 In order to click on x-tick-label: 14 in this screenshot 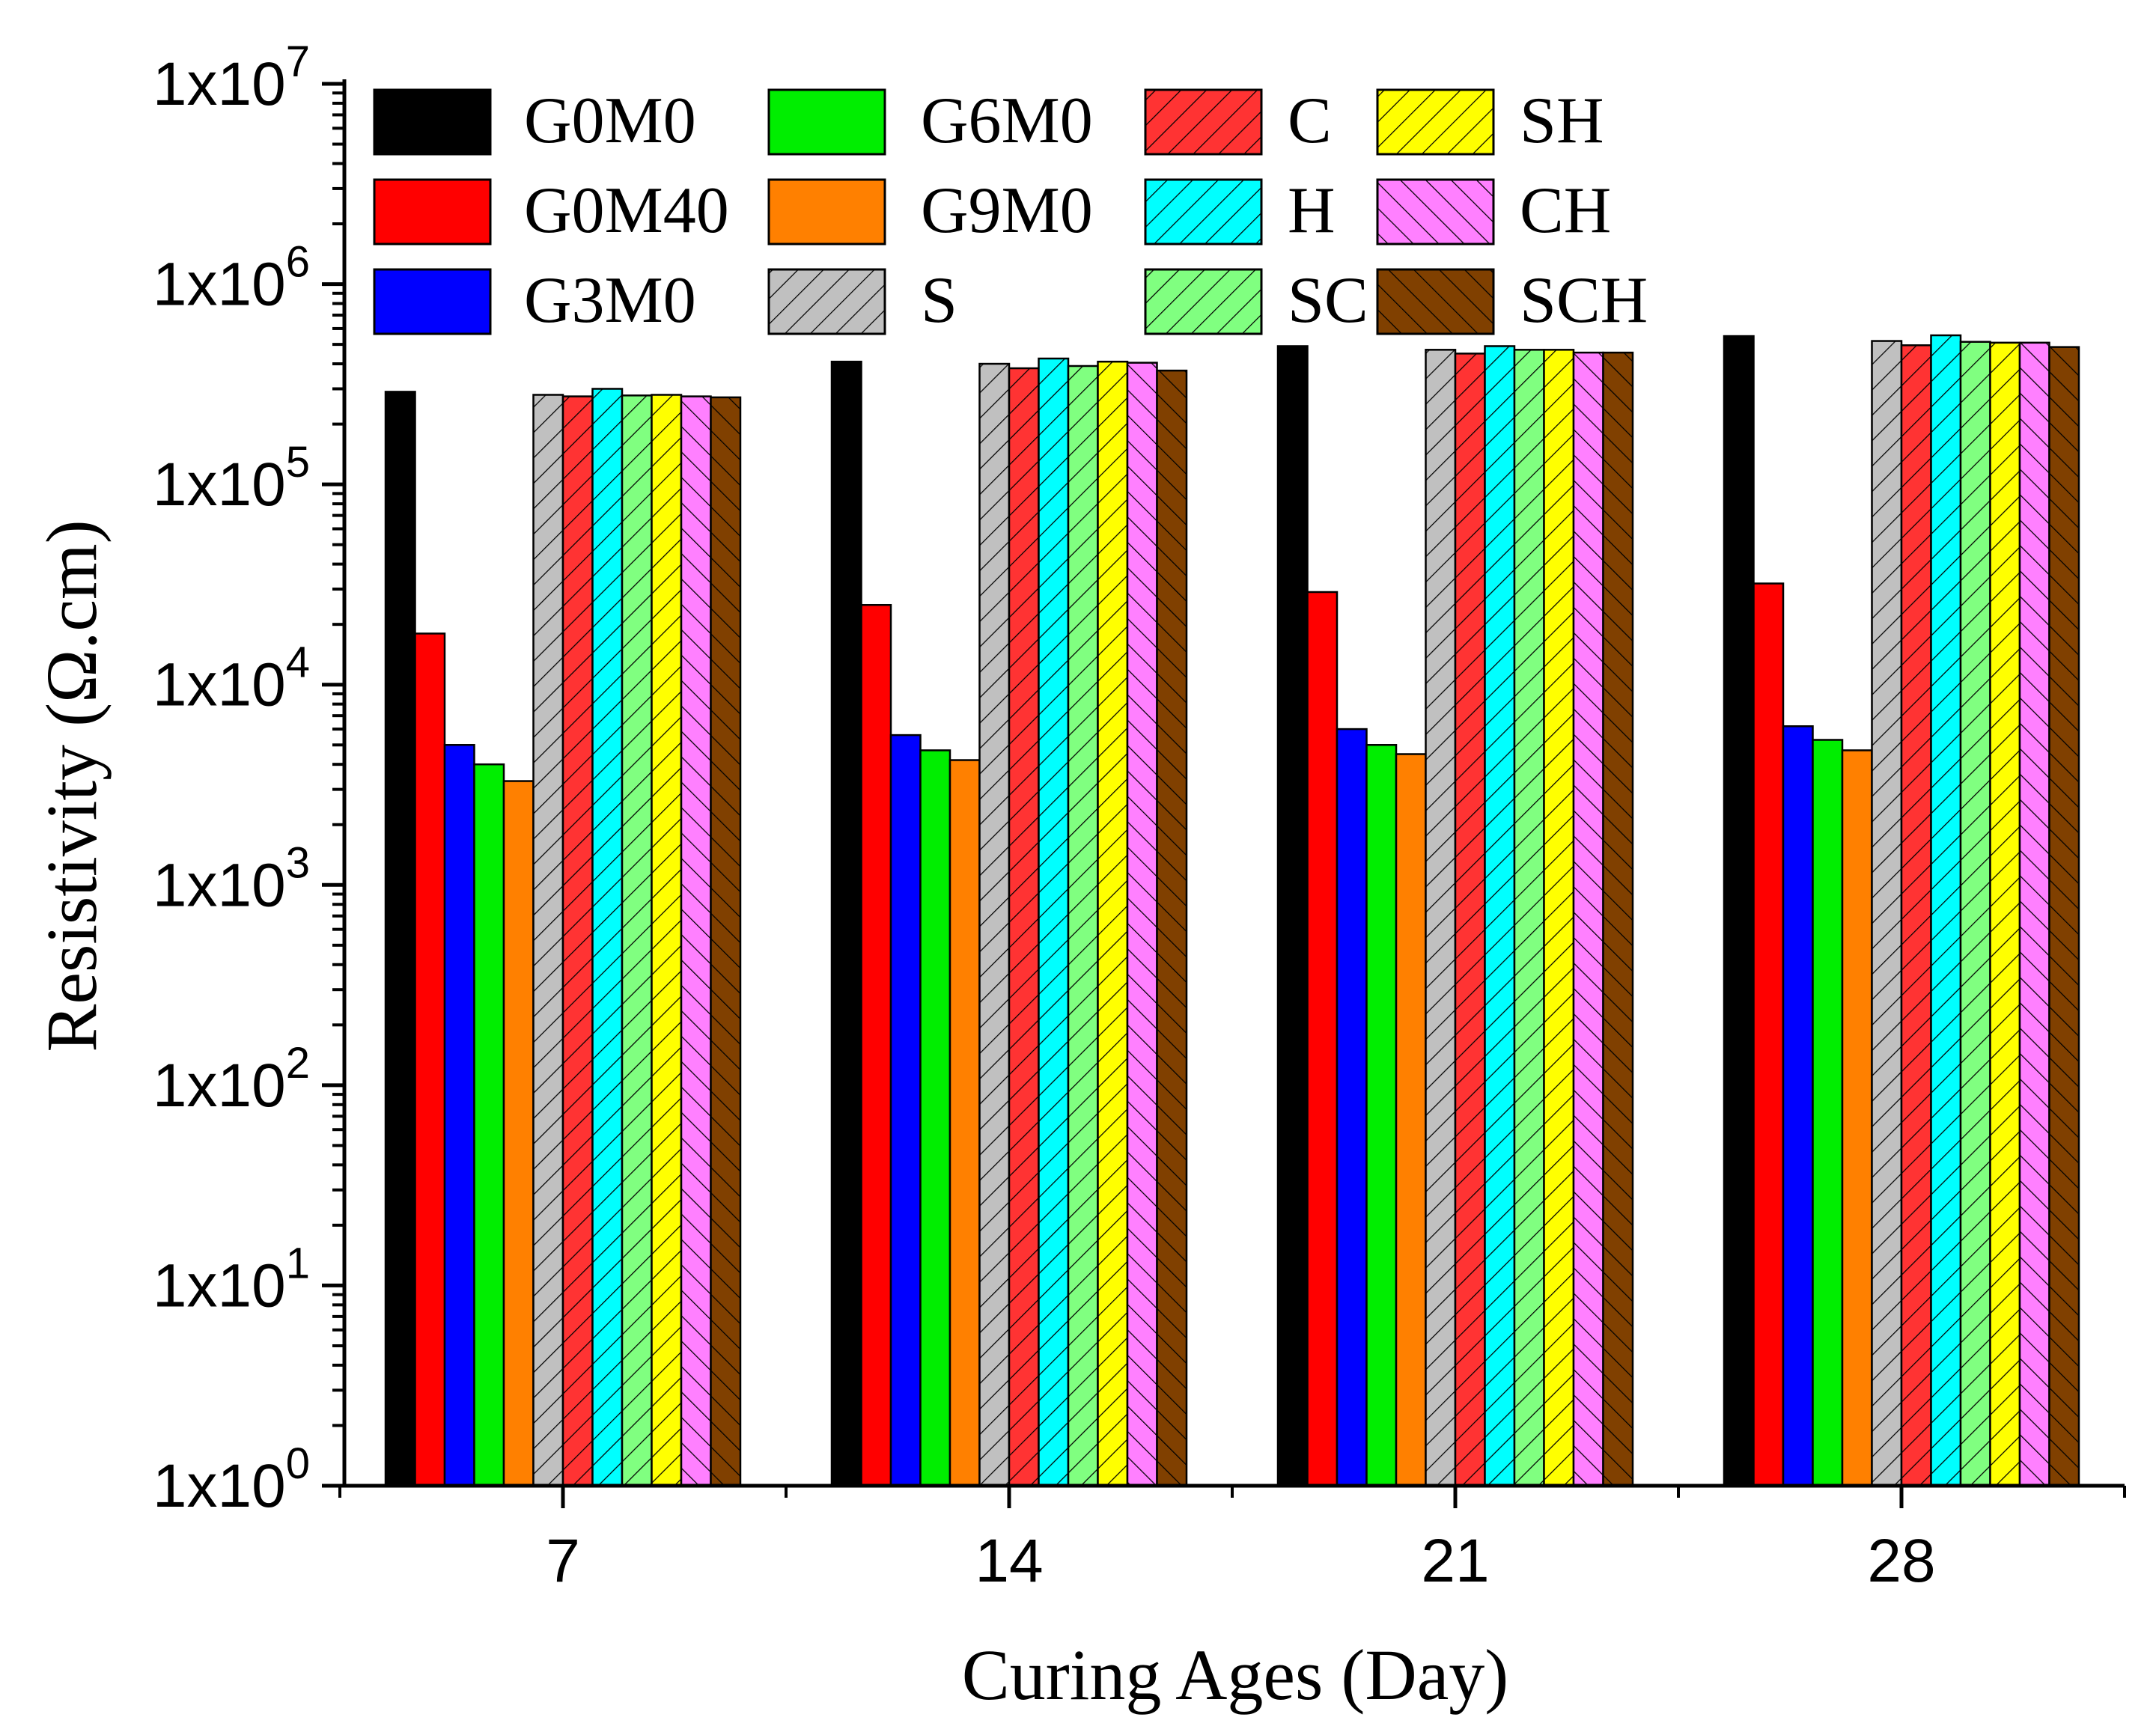, I will do `click(1009, 1561)`.